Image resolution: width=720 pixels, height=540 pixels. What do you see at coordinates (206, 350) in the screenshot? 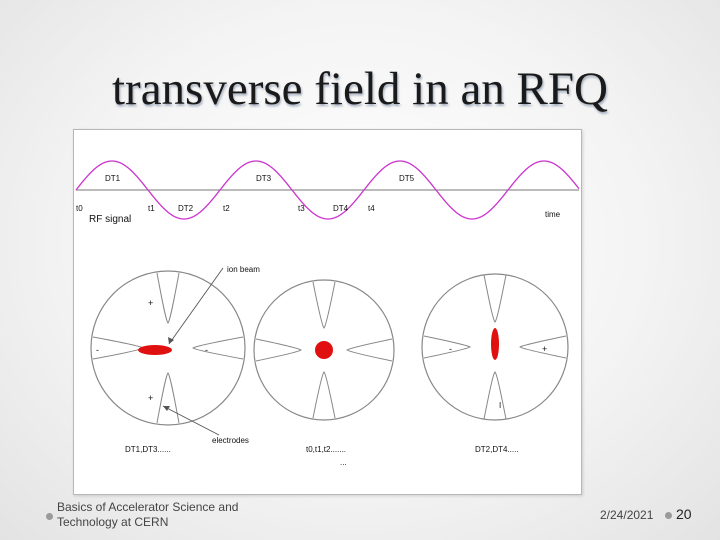
I see `sign-left-right: -` at bounding box center [206, 350].